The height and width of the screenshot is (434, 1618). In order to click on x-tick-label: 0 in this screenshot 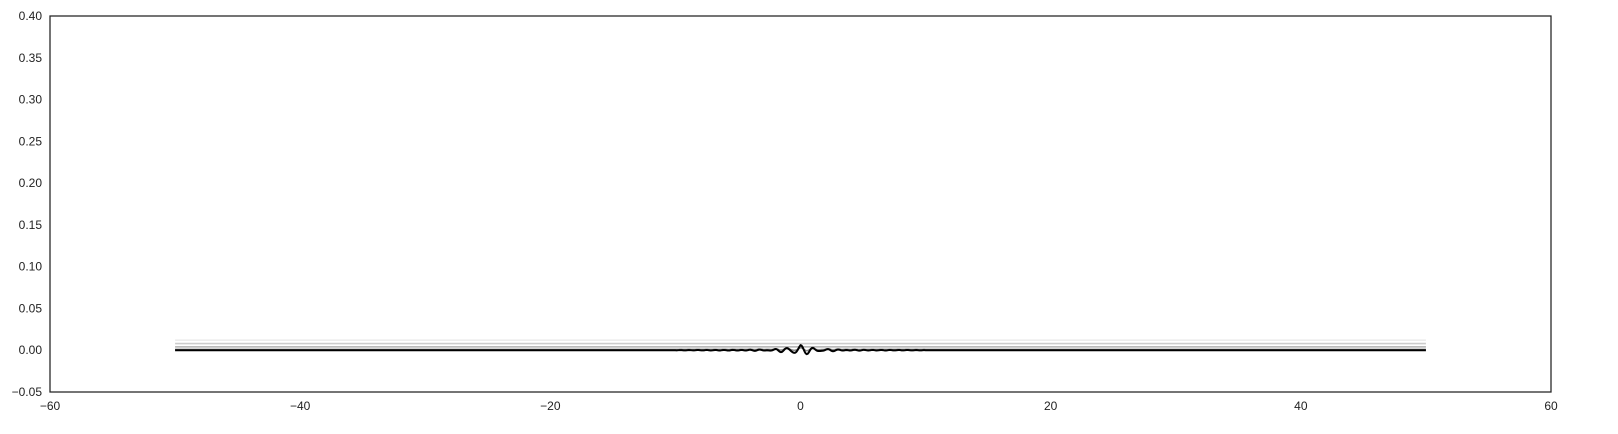, I will do `click(800, 406)`.